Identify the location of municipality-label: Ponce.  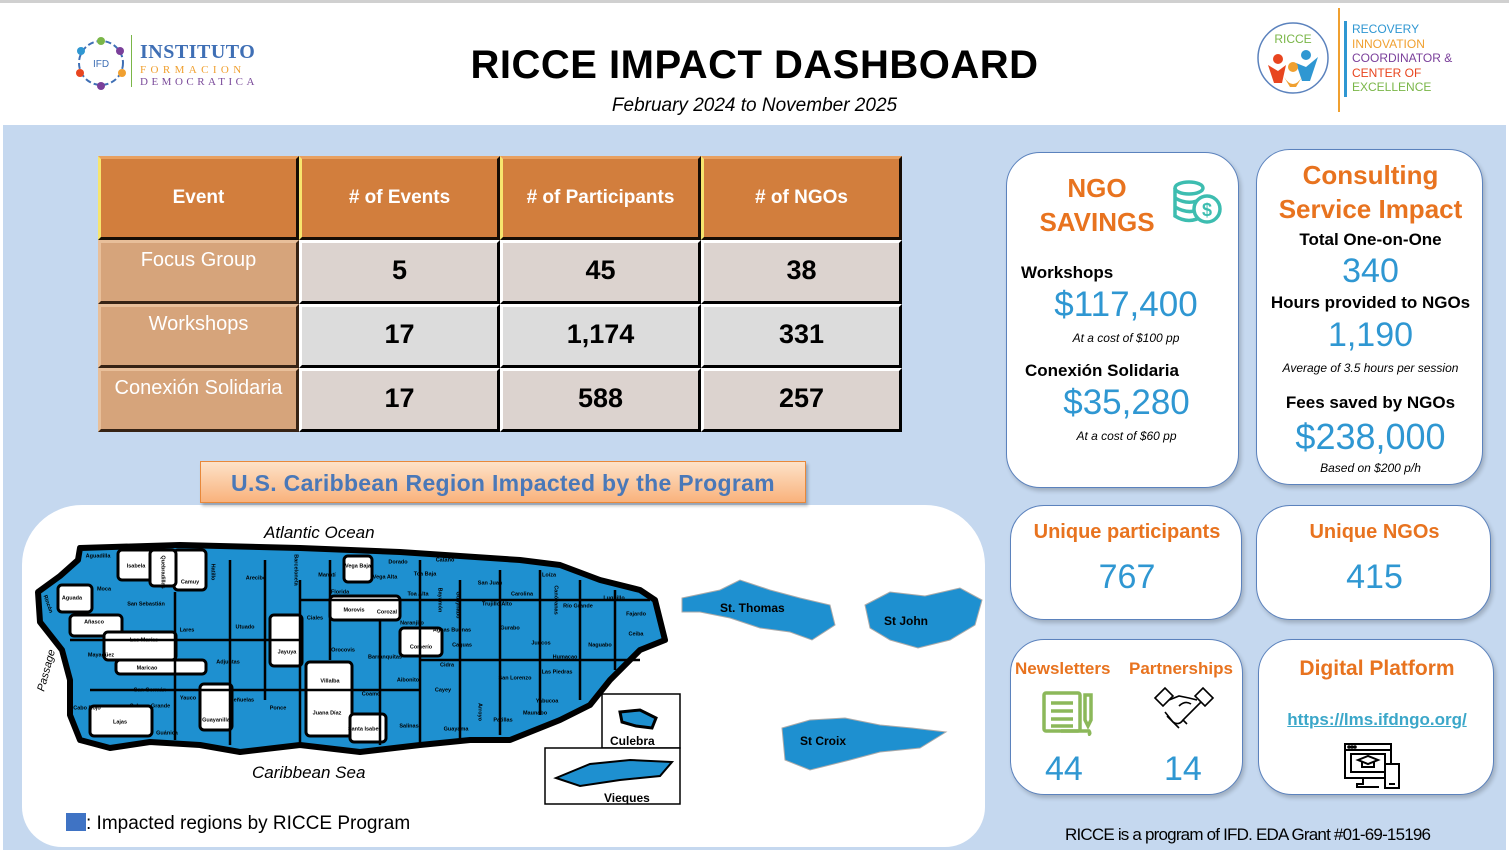
(278, 708).